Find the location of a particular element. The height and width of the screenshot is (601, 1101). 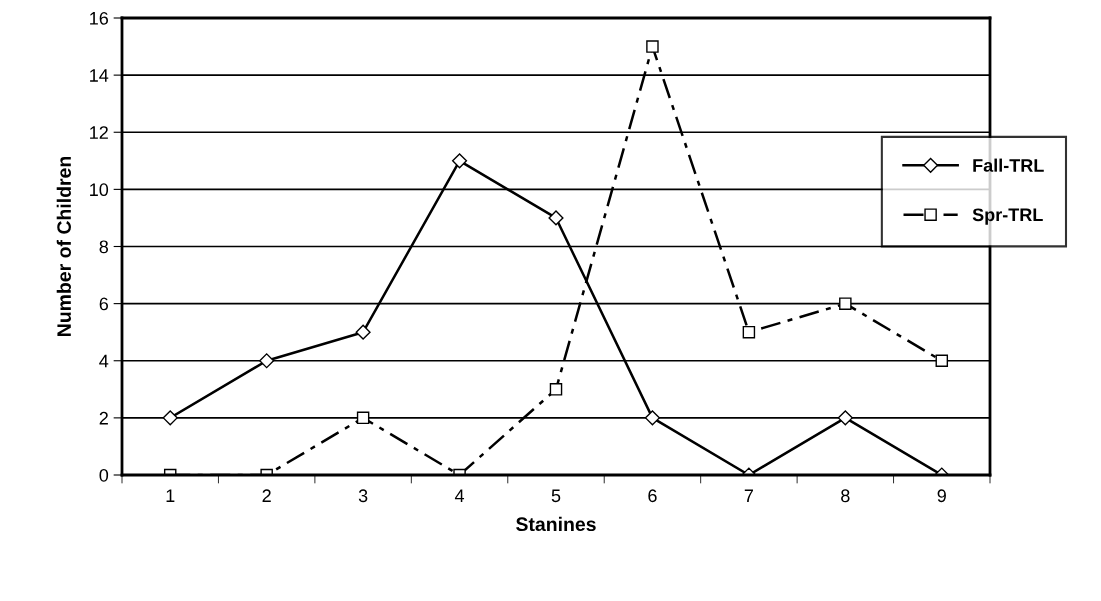

legend-label: Fall-TRL is located at coordinates (1008, 165).